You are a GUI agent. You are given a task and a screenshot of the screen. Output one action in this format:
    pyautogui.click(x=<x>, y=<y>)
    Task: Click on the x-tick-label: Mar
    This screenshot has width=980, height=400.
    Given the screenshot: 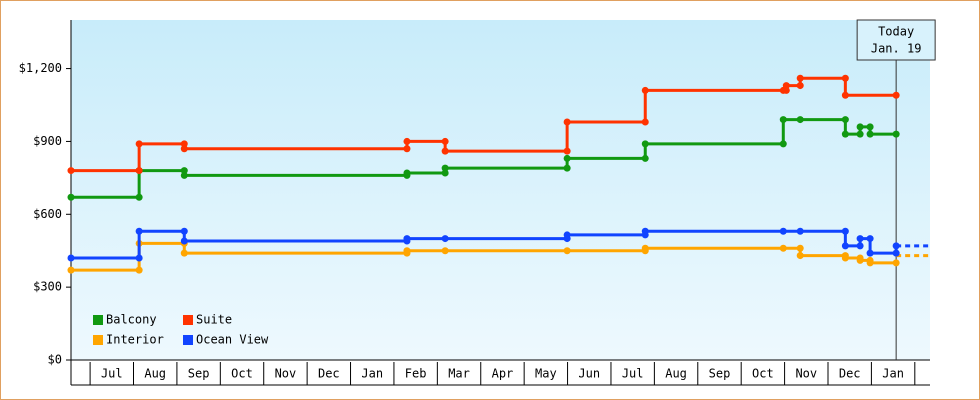 What is the action you would take?
    pyautogui.click(x=459, y=374)
    